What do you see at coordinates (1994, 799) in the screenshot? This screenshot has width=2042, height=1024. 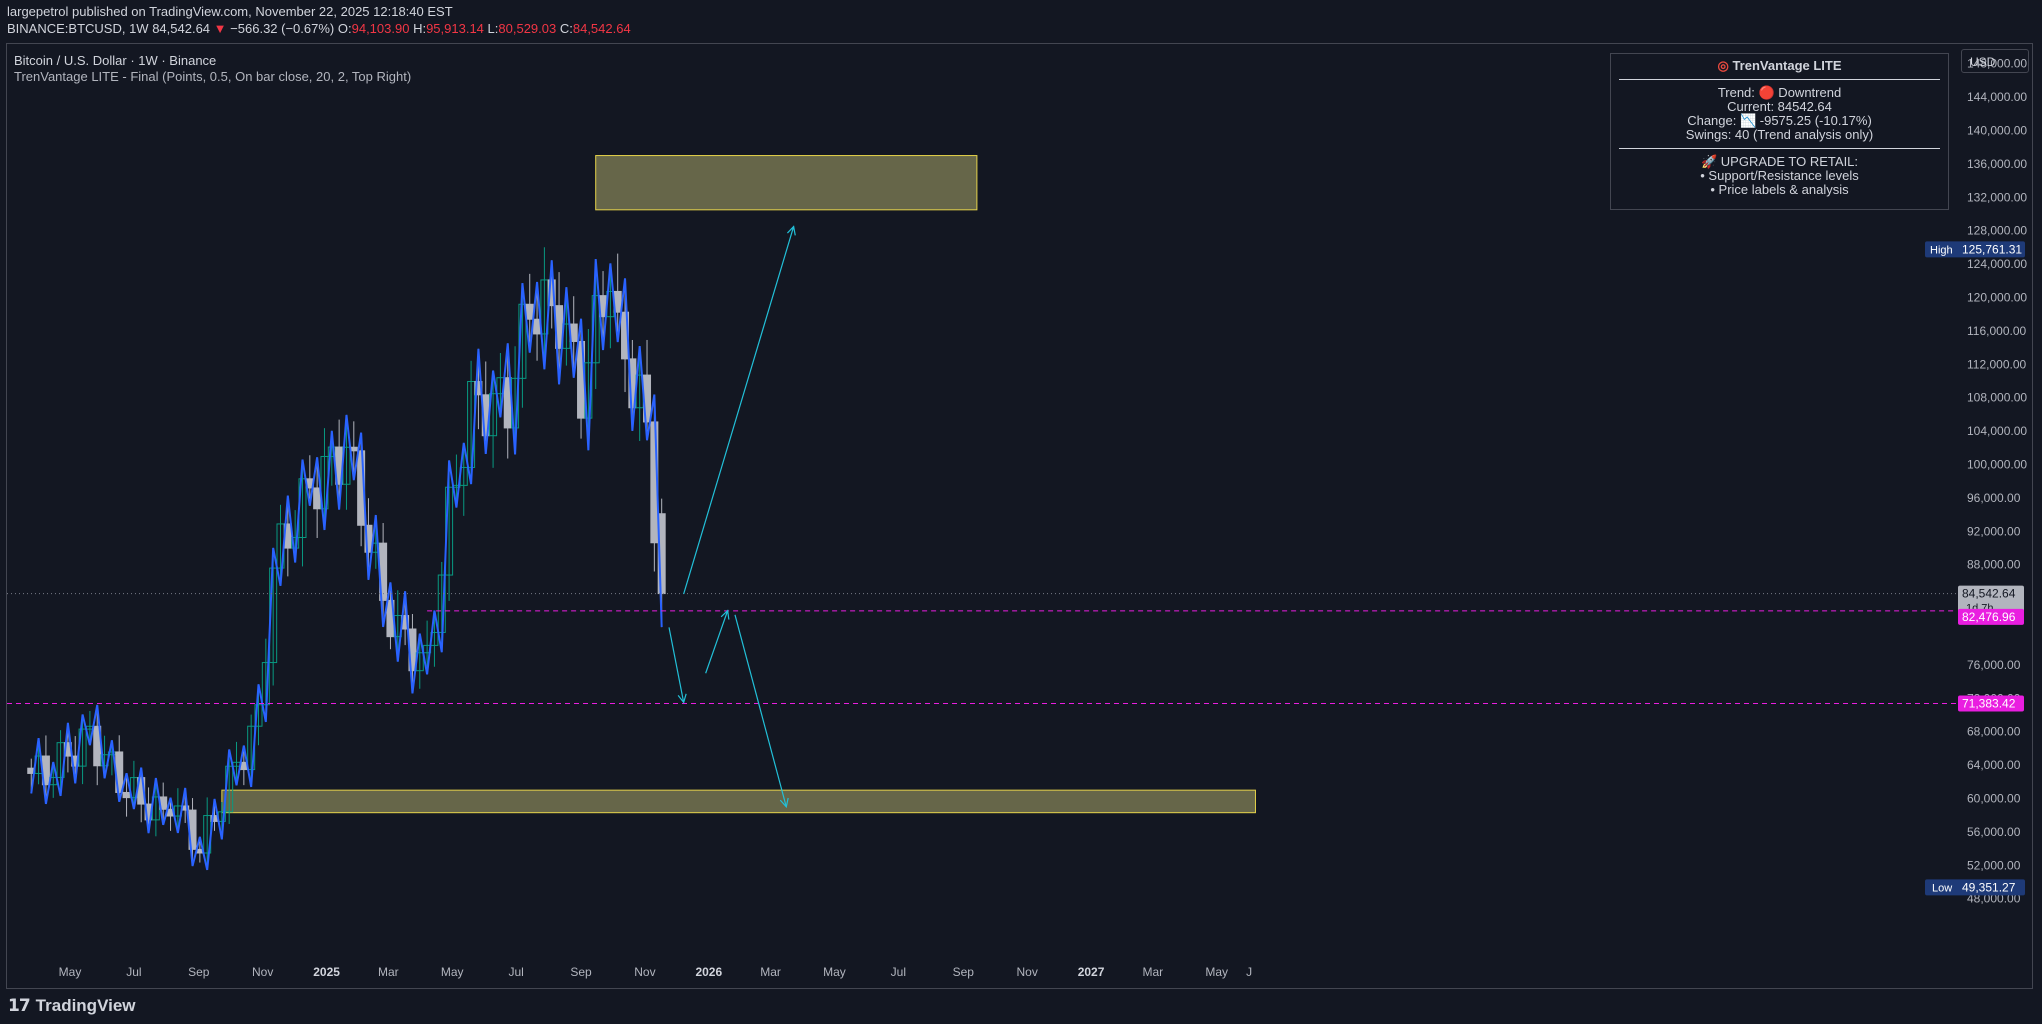 I see `y-tick-label: 60,000.00` at bounding box center [1994, 799].